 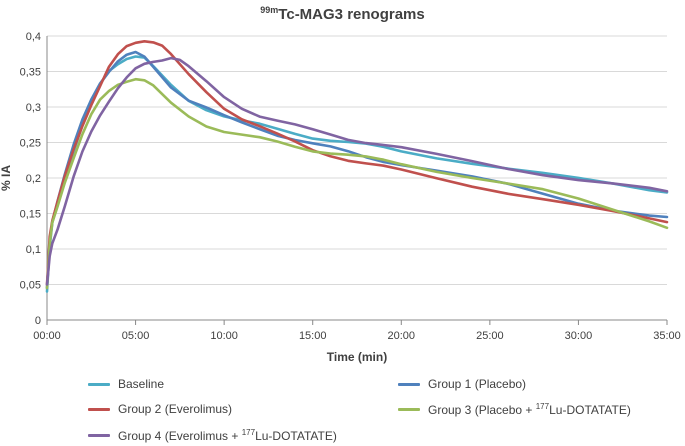 What do you see at coordinates (30, 73) in the screenshot?
I see `y-tick-label: 0,35` at bounding box center [30, 73].